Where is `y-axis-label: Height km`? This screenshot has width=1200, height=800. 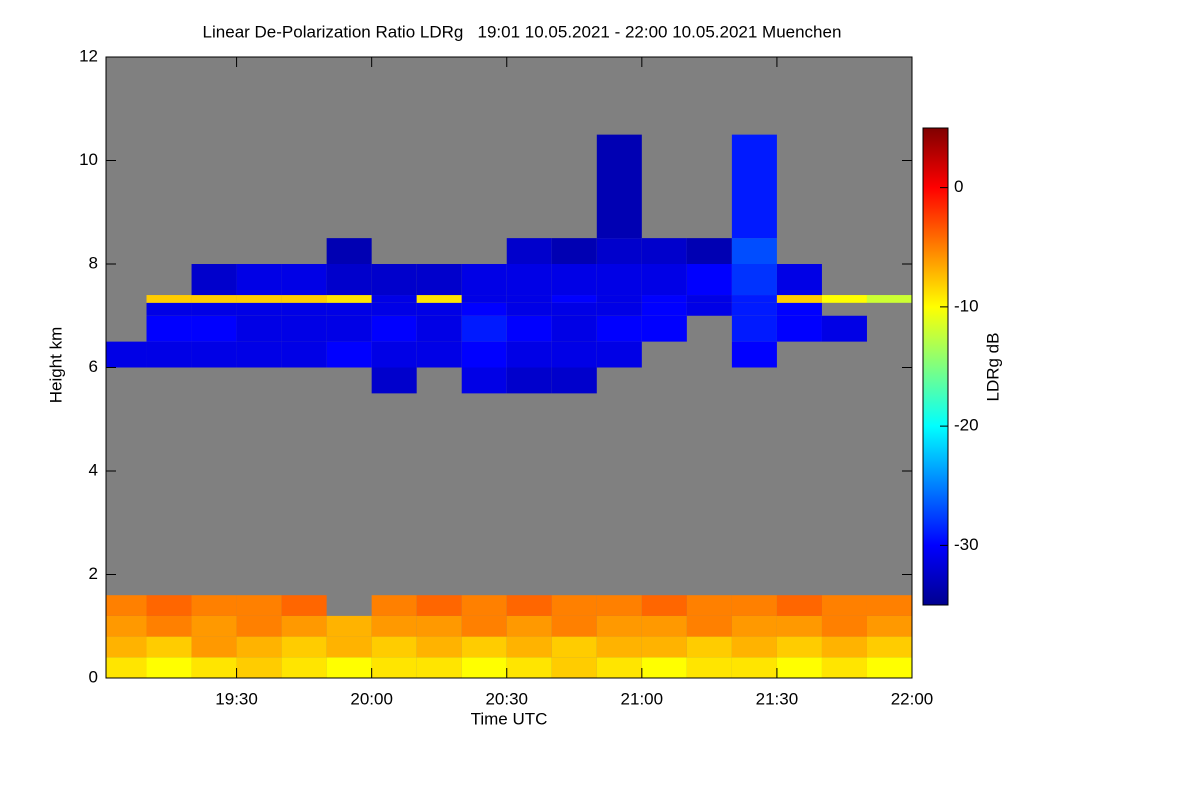 y-axis-label: Height km is located at coordinates (55, 365).